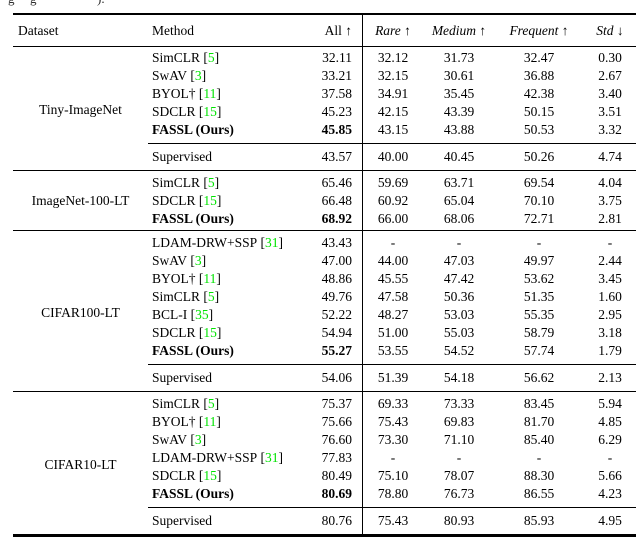 The height and width of the screenshot is (539, 640). Describe the element at coordinates (539, 314) in the screenshot. I see `frequent-value: 55.35` at that location.